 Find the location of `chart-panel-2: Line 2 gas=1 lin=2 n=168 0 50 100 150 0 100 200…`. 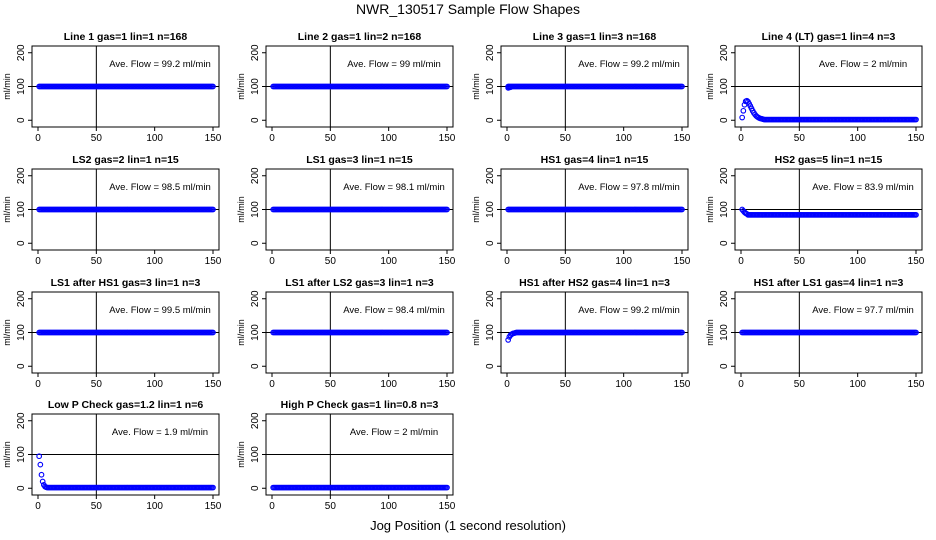

chart-panel-2: Line 2 gas=1 lin=2 n=168 0 50 100 150 0 100 200… is located at coordinates (346, 87).